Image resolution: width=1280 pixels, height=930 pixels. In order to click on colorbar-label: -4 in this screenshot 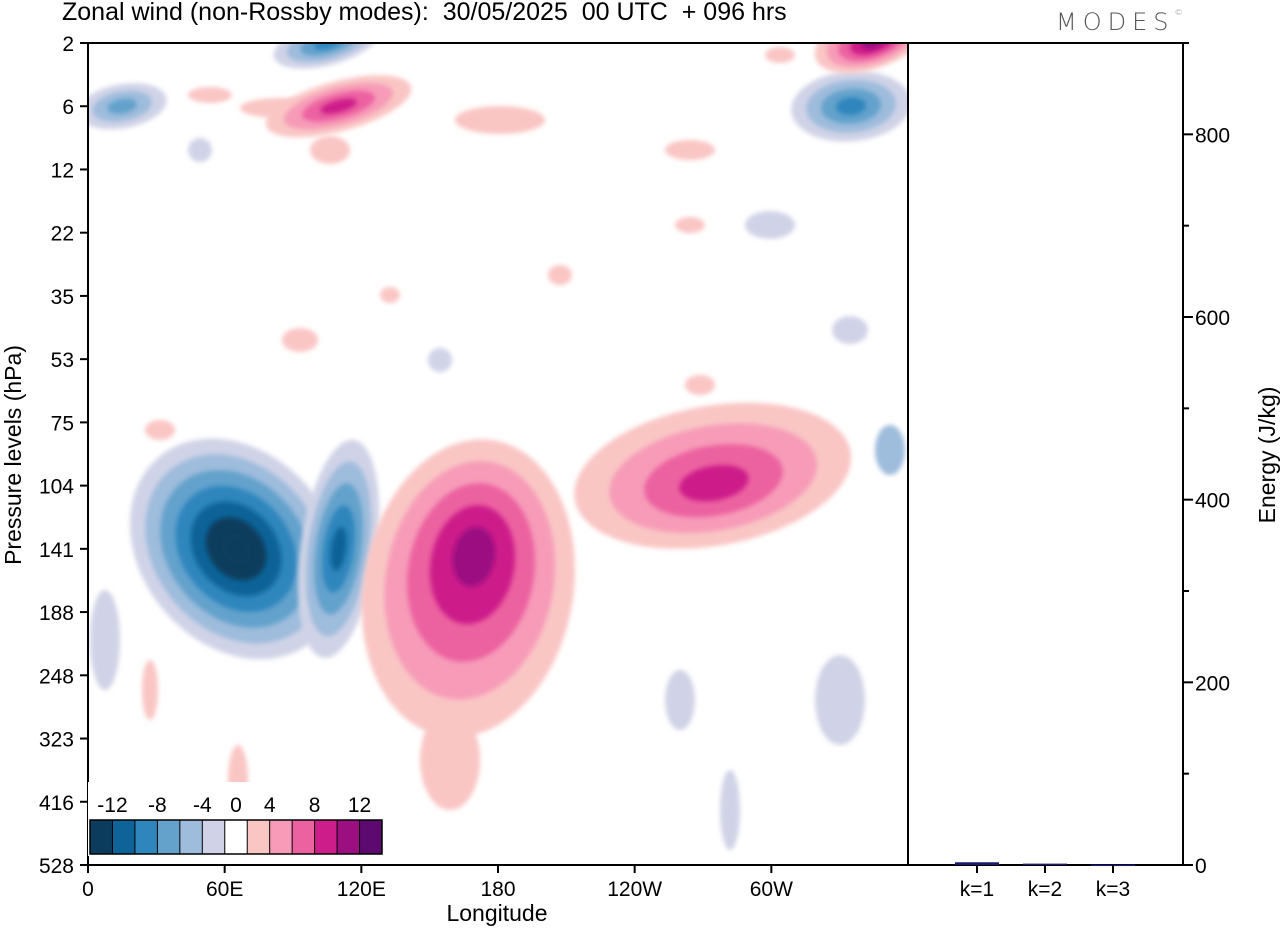, I will do `click(202, 805)`.